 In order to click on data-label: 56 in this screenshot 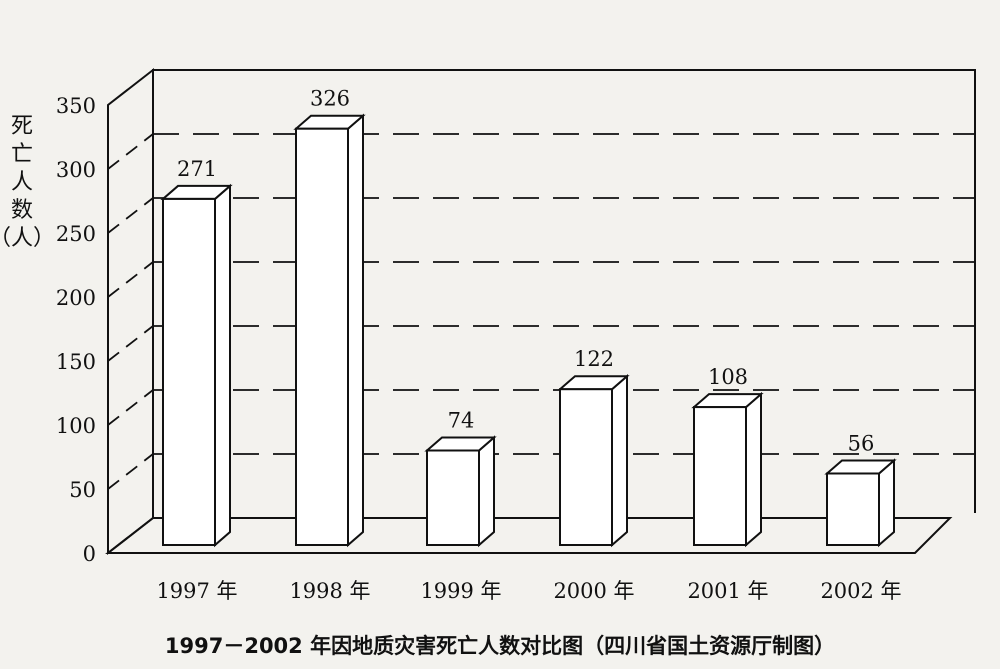, I will do `click(861, 443)`.